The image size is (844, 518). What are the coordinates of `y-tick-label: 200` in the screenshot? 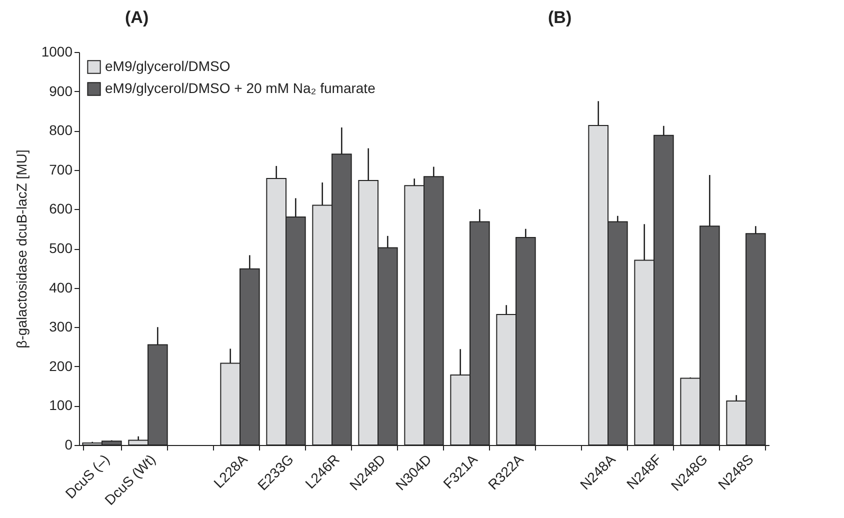 It's located at (61, 366).